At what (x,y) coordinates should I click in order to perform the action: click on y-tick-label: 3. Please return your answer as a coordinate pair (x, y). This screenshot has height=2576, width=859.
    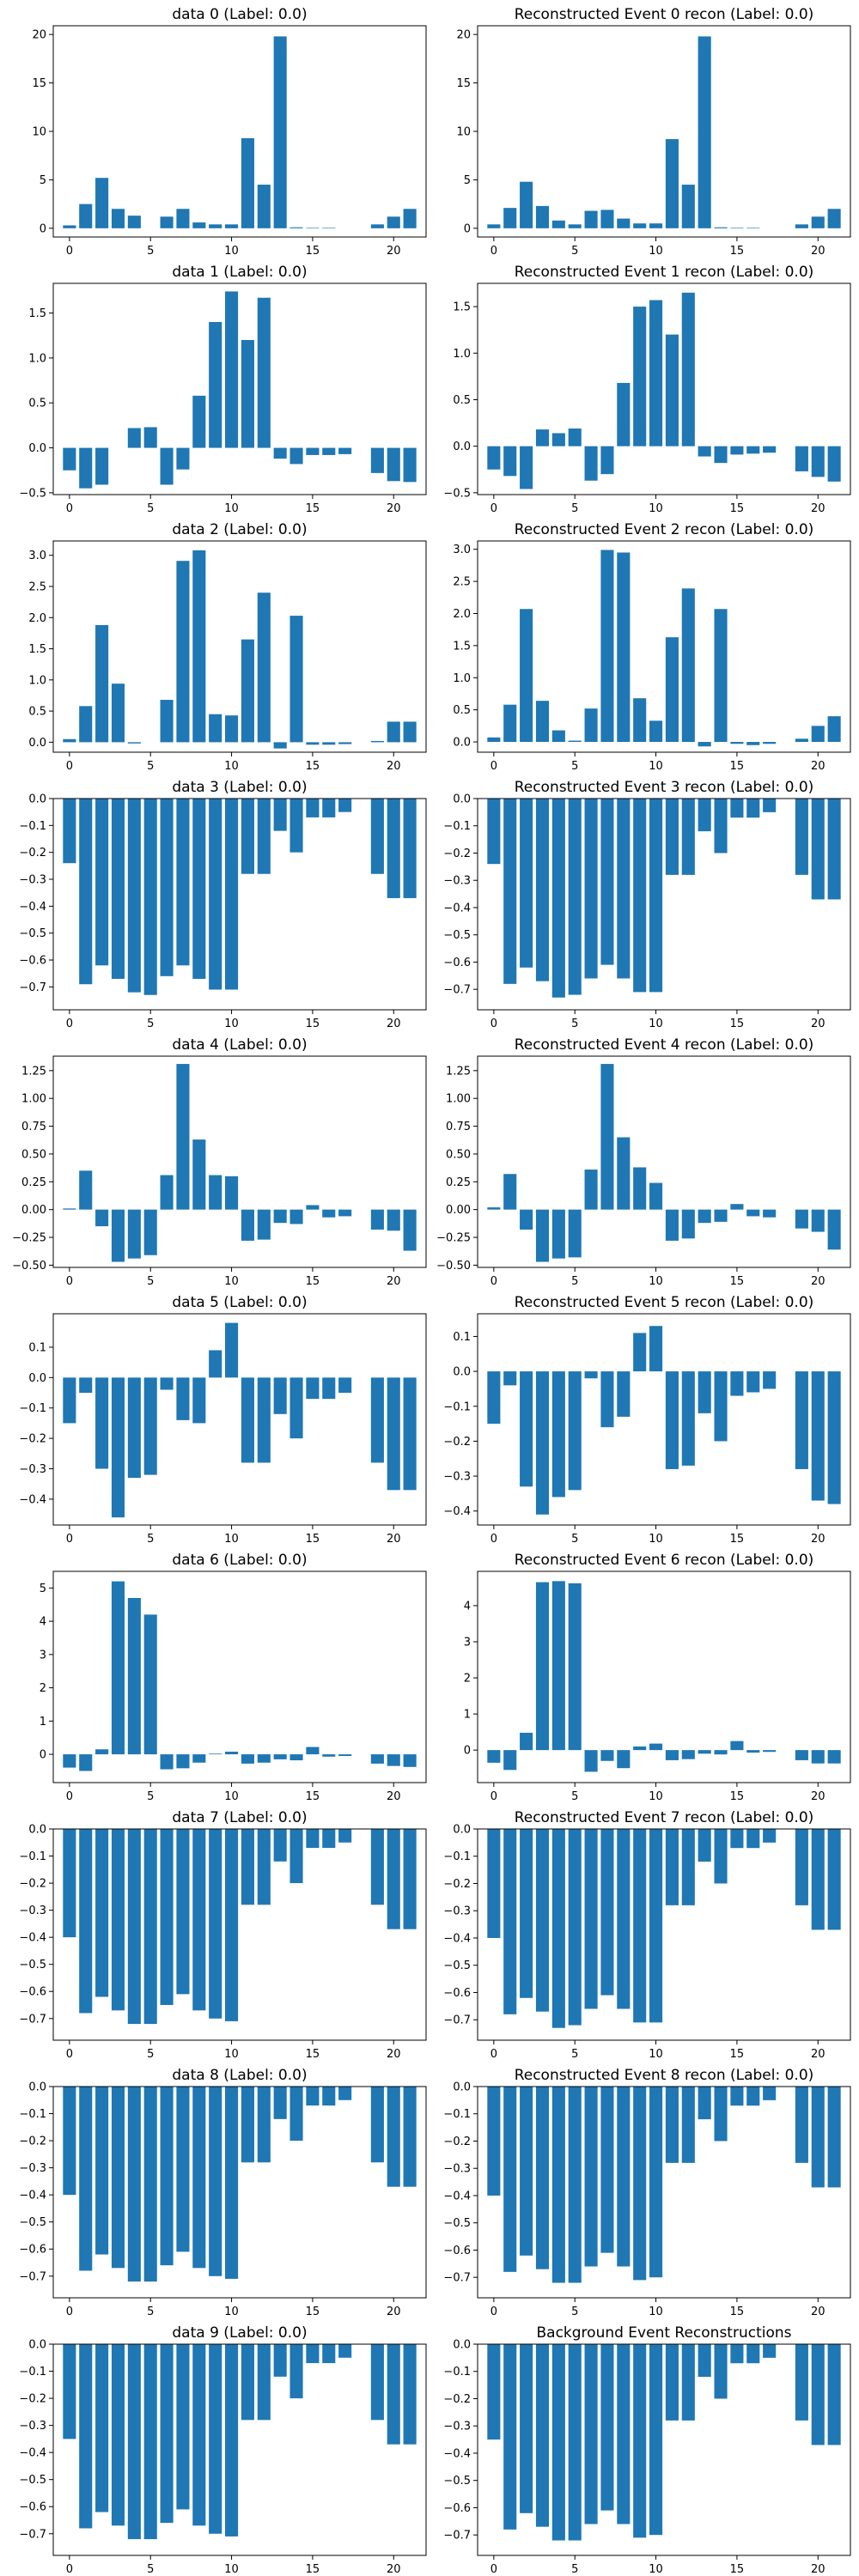
    Looking at the image, I should click on (43, 1656).